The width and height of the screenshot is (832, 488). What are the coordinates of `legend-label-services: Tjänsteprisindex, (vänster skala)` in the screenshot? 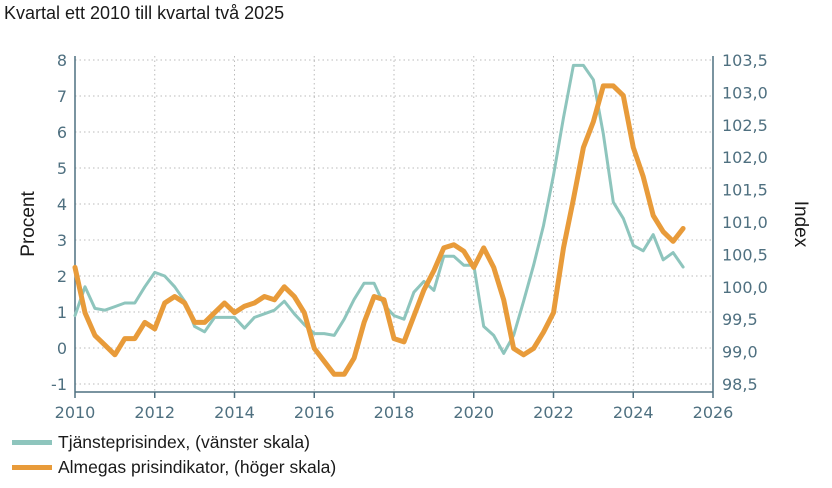 It's located at (184, 442).